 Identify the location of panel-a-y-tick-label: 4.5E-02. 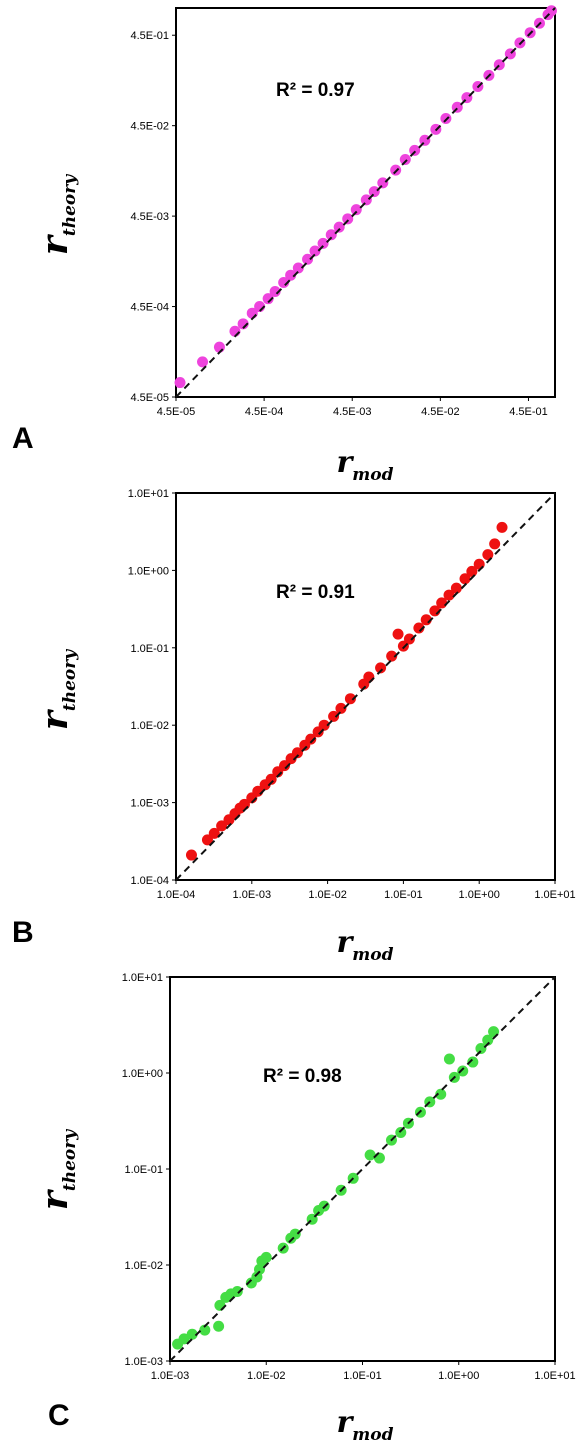
(149, 127).